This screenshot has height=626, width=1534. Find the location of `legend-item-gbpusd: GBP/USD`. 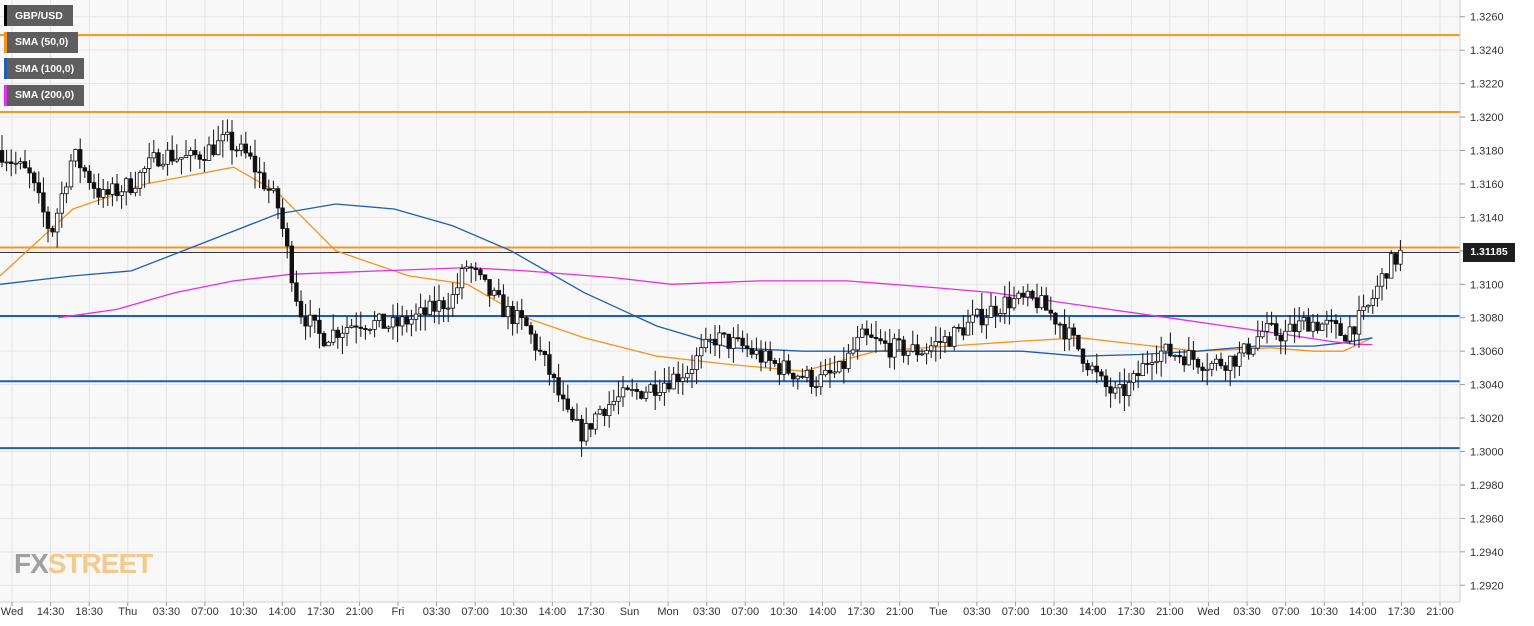

legend-item-gbpusd: GBP/USD is located at coordinates (38, 15).